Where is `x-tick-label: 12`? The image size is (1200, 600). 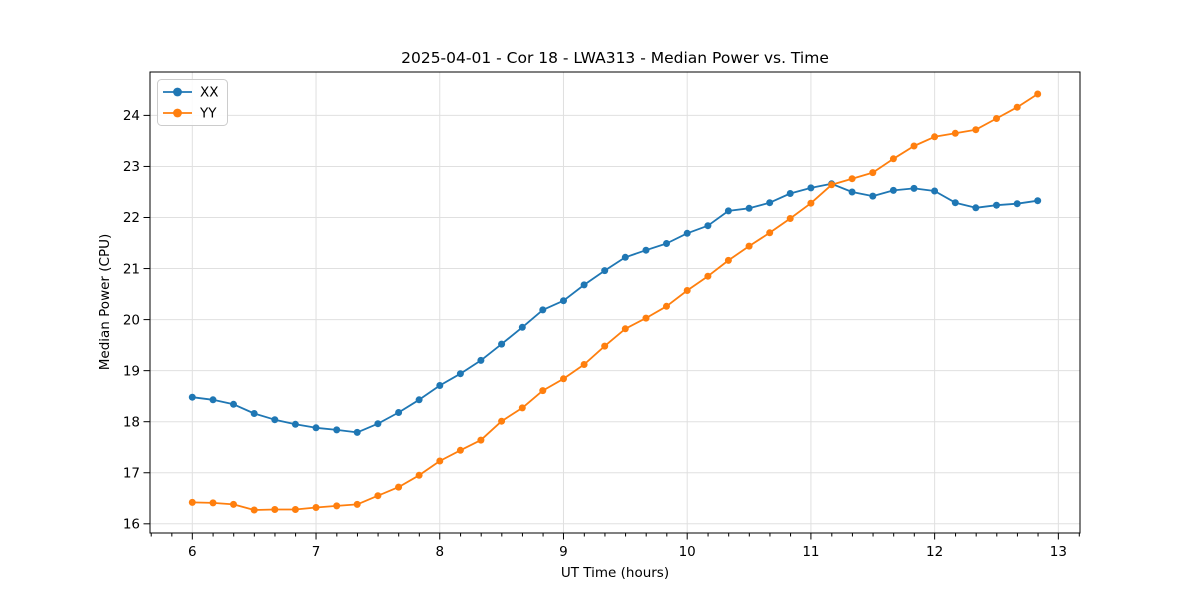
x-tick-label: 12 is located at coordinates (934, 552).